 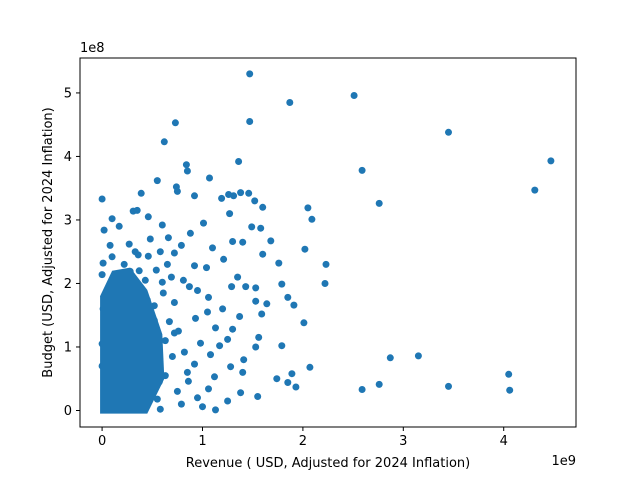 I want to click on x-tick-label: 0, so click(x=102, y=441).